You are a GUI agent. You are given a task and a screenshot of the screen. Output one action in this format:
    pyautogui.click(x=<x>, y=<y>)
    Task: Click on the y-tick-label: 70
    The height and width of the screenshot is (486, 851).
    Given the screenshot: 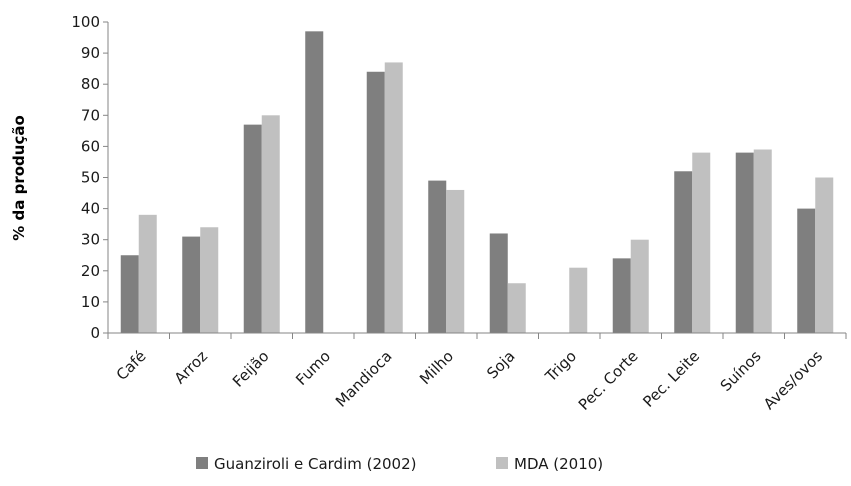 What is the action you would take?
    pyautogui.click(x=90, y=115)
    